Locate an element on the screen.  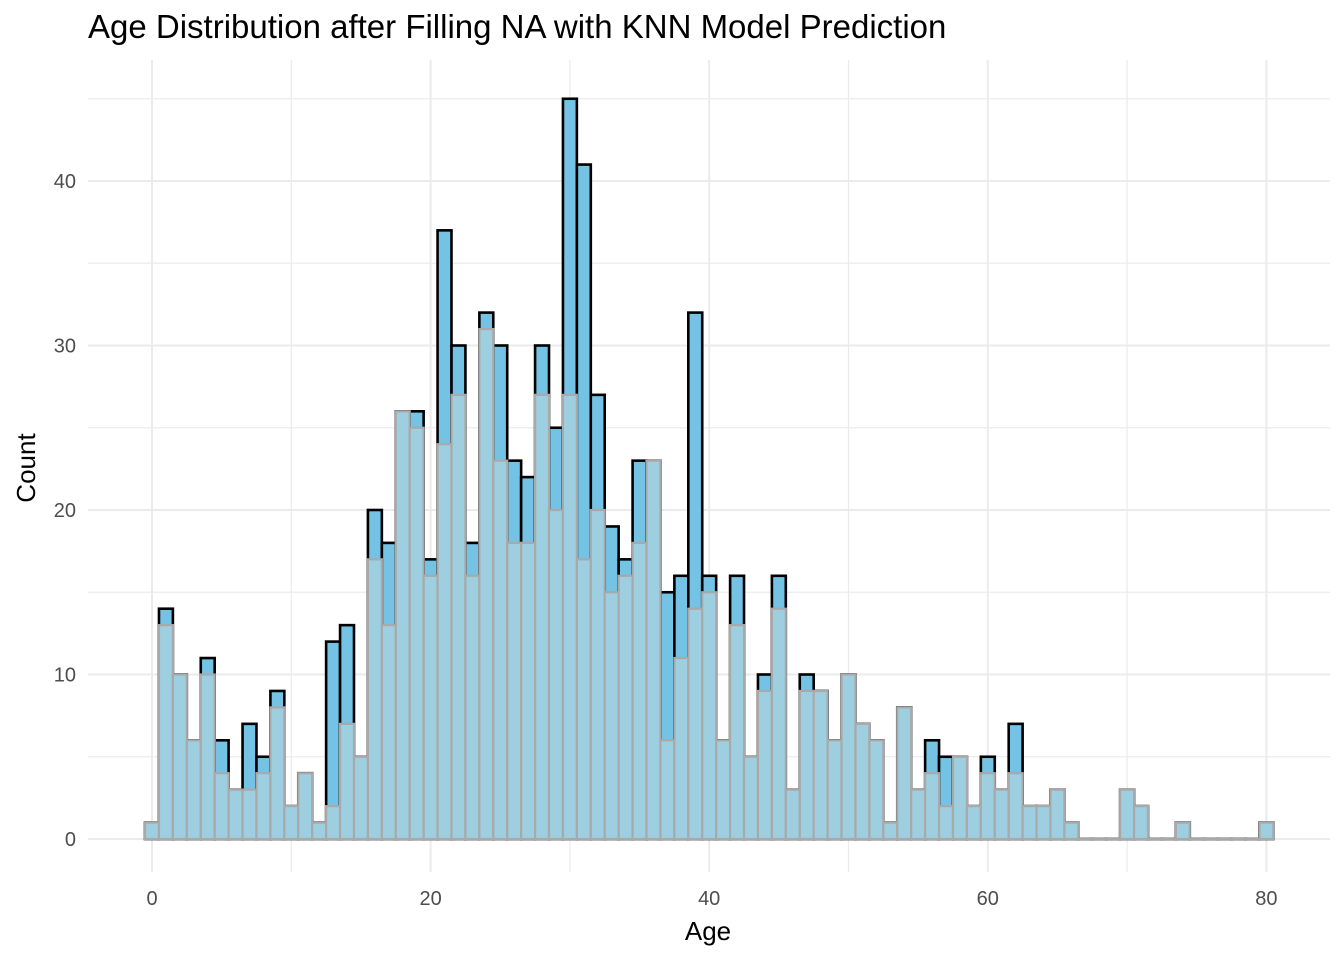
x-tick-label: 0 is located at coordinates (151, 899).